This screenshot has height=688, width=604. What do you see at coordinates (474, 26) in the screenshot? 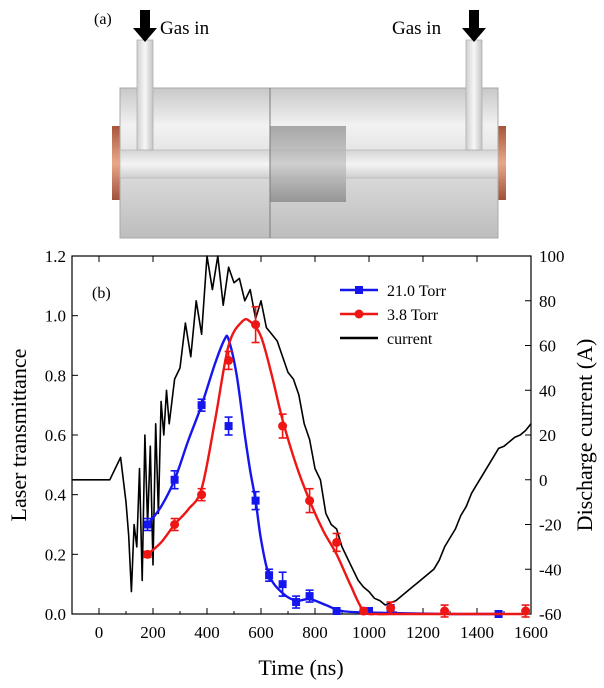
I see `gas-in-arrow-right-icon` at bounding box center [474, 26].